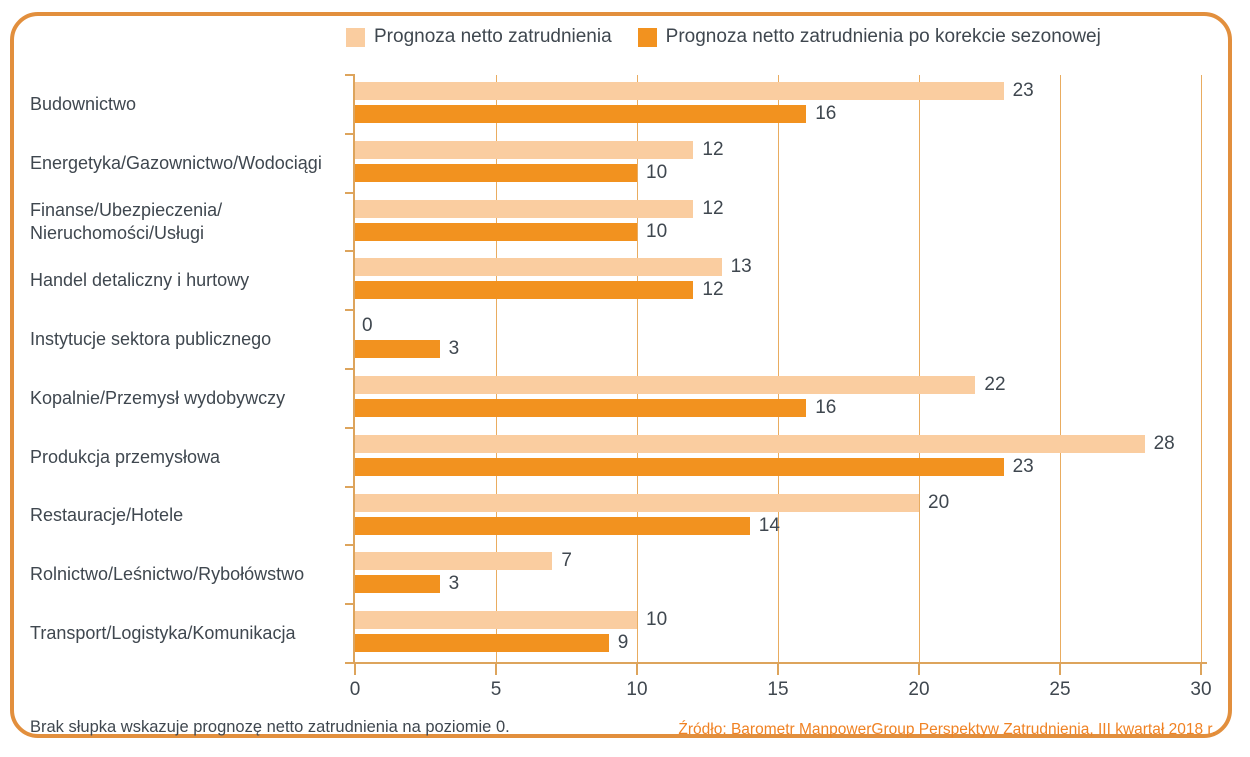  I want to click on bar-value-label: 7, so click(566, 561).